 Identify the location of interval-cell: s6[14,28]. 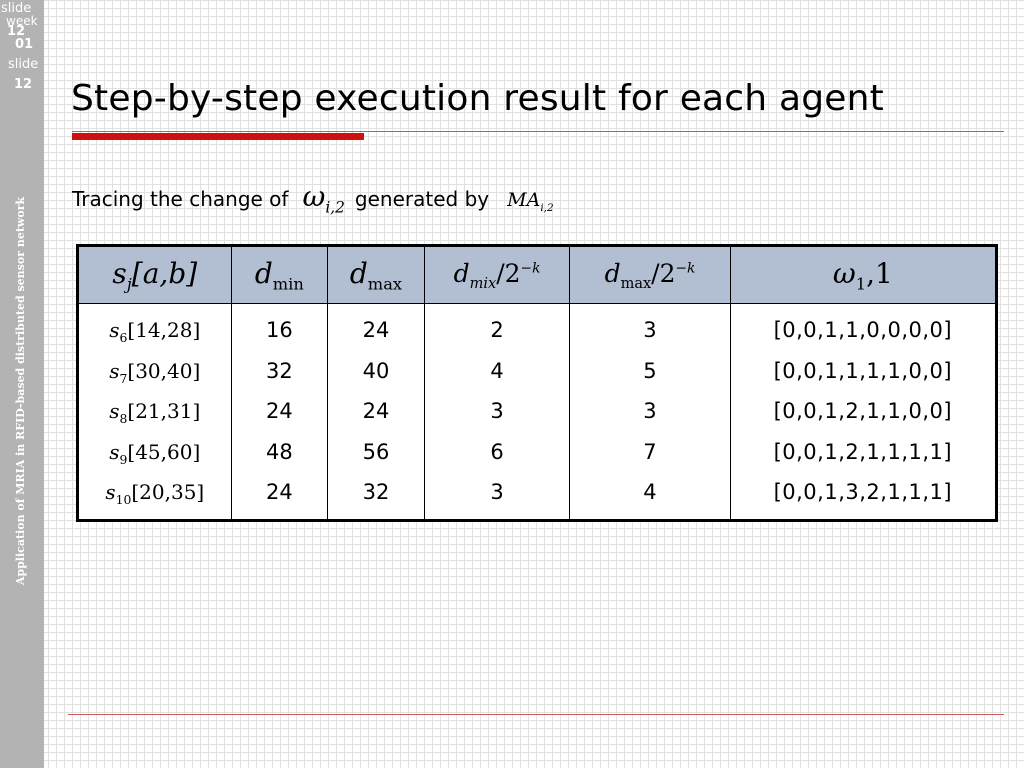
(155, 331).